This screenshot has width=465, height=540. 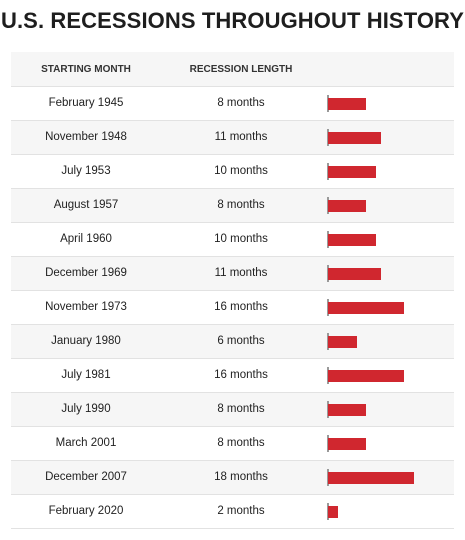 I want to click on table-row: November 1973 16 months, so click(x=232, y=308).